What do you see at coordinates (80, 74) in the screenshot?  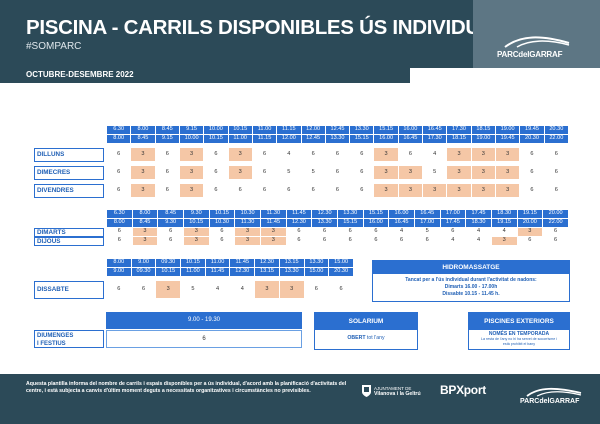 I see `period-label: OCTUBRE-DESEMBRE 2022` at bounding box center [80, 74].